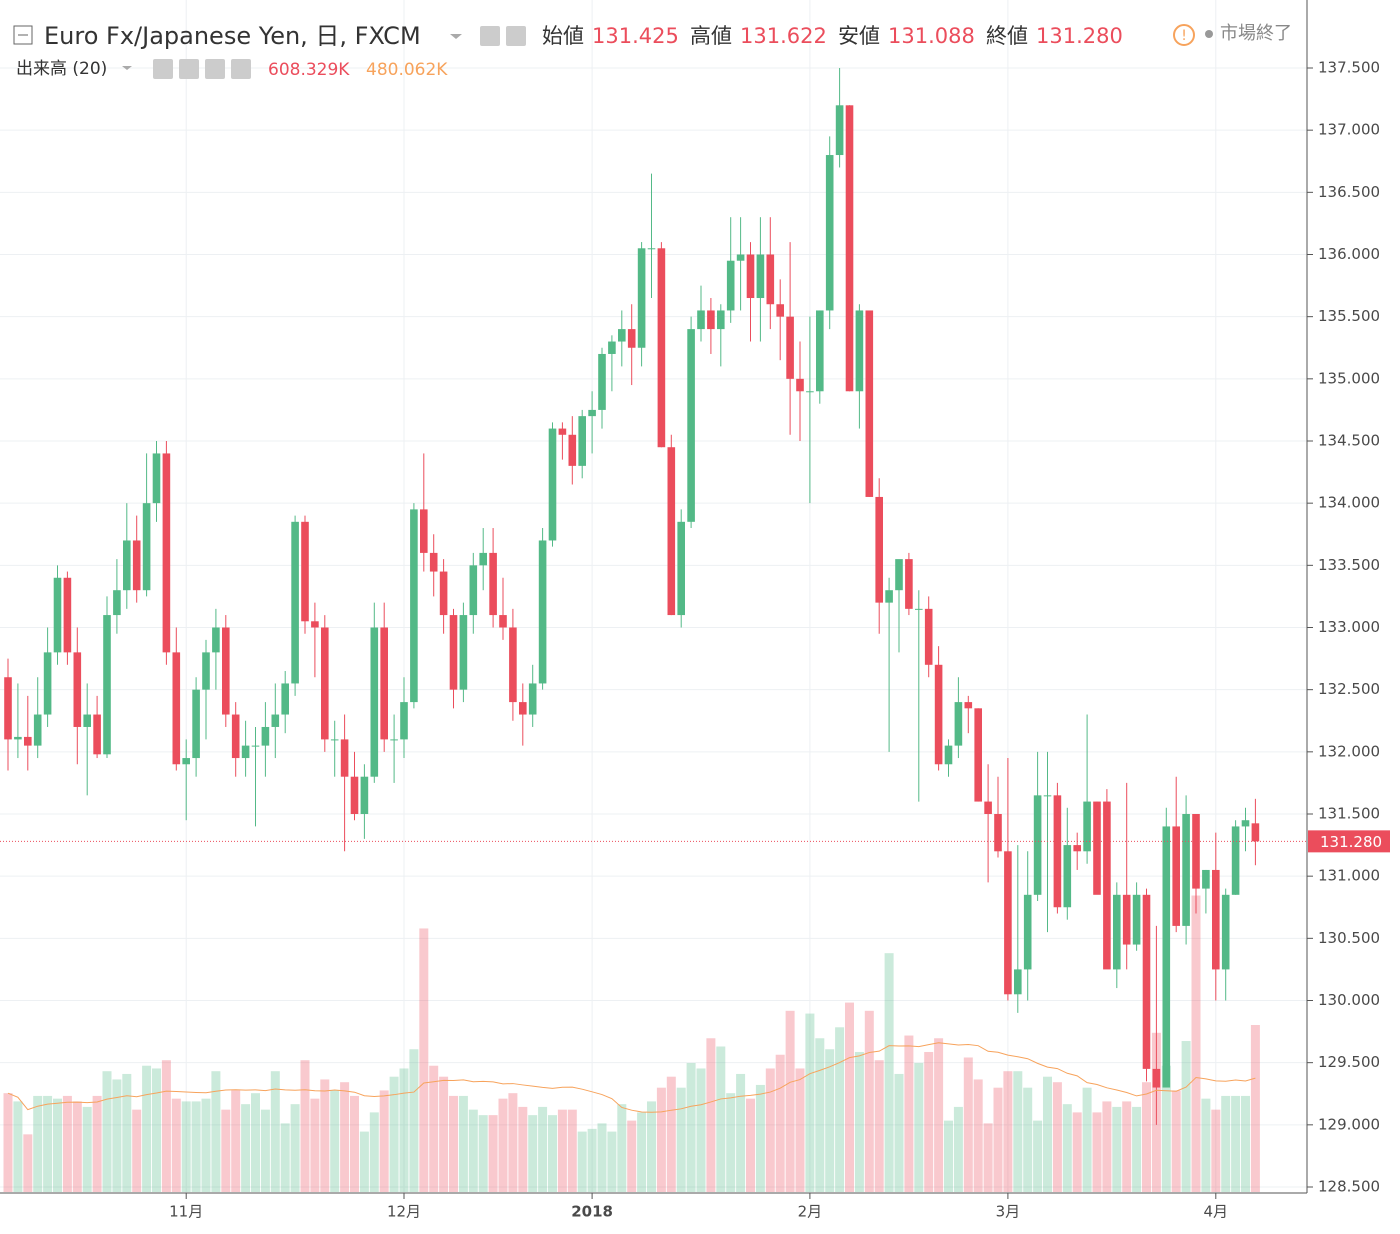  What do you see at coordinates (163, 69) in the screenshot?
I see `volume-eye` at bounding box center [163, 69].